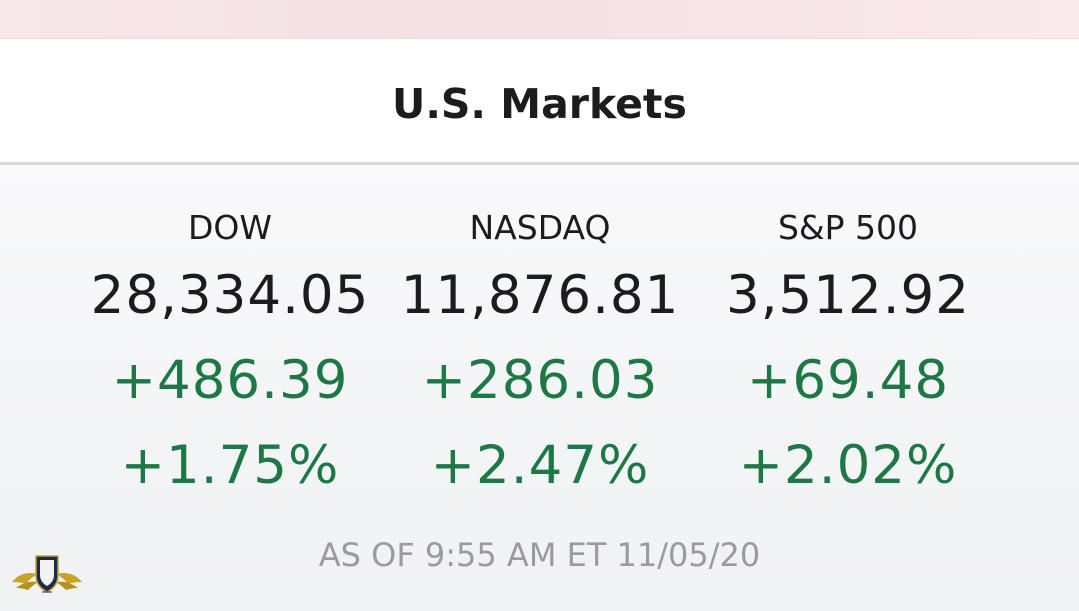 The image size is (1079, 611). What do you see at coordinates (848, 465) in the screenshot?
I see `index-percent: +2.02%` at bounding box center [848, 465].